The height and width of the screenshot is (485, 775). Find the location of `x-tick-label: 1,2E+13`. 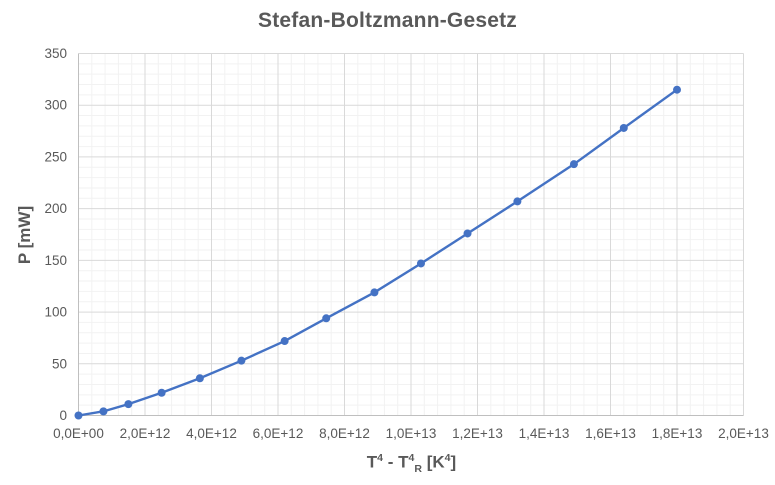

x-tick-label: 1,2E+13 is located at coordinates (477, 433).